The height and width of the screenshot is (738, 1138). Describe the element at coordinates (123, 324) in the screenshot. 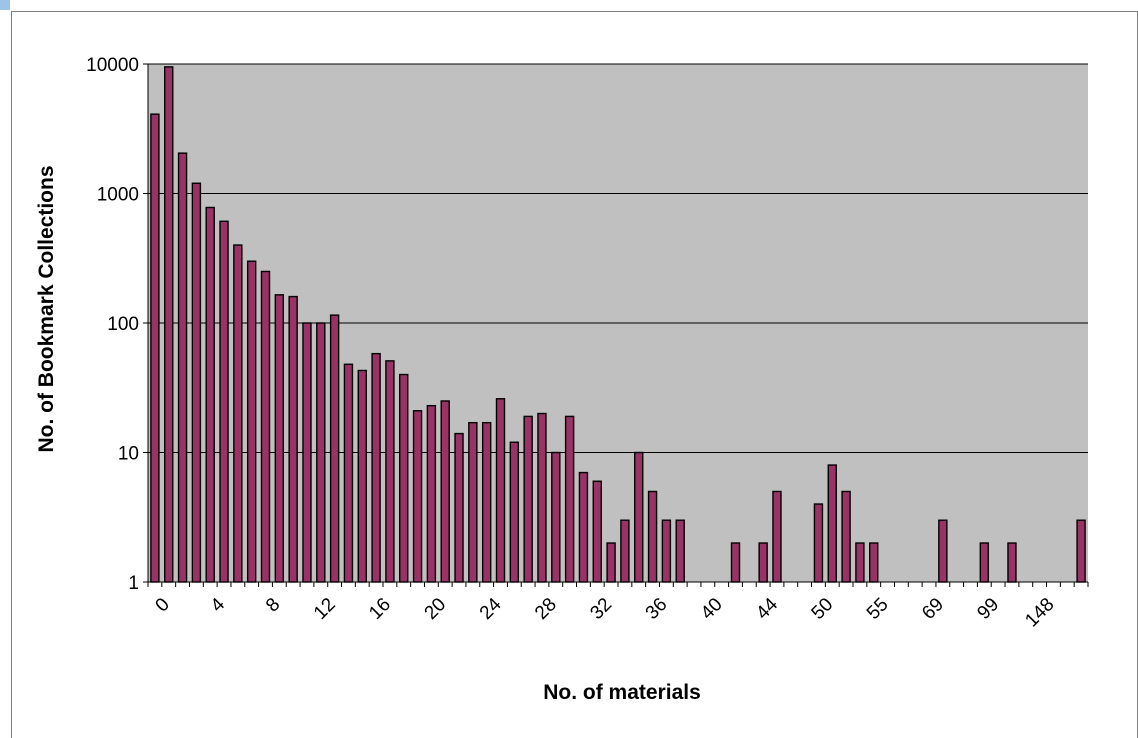

I see `y-tick-label: 100` at that location.